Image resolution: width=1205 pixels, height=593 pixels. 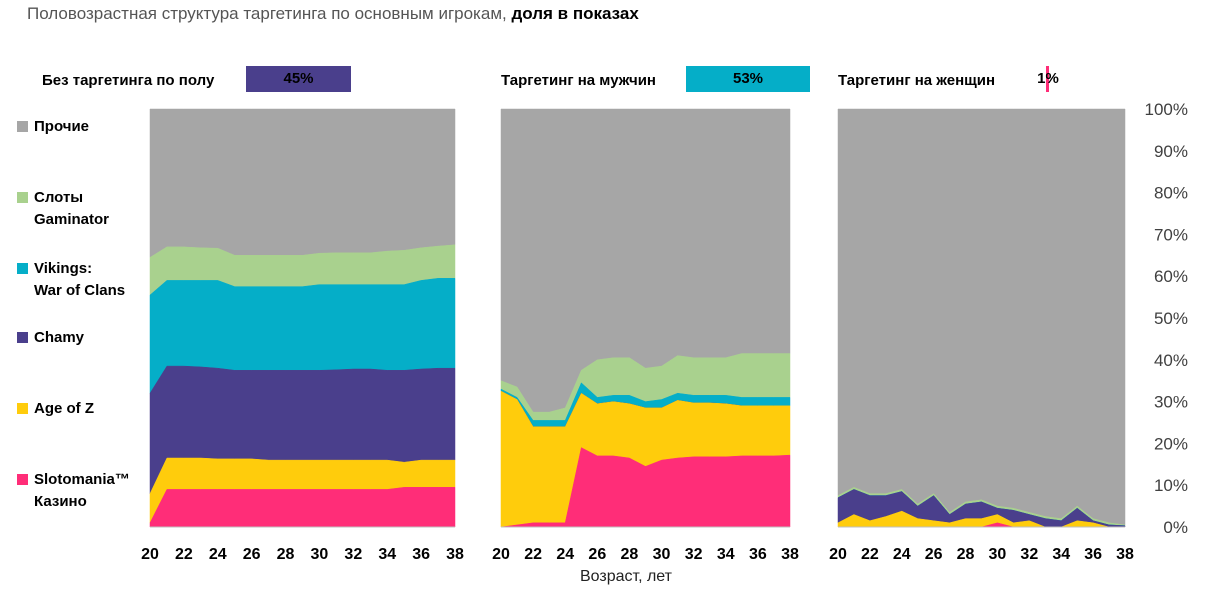 I want to click on y-tick-90: 90%, so click(x=1171, y=151).